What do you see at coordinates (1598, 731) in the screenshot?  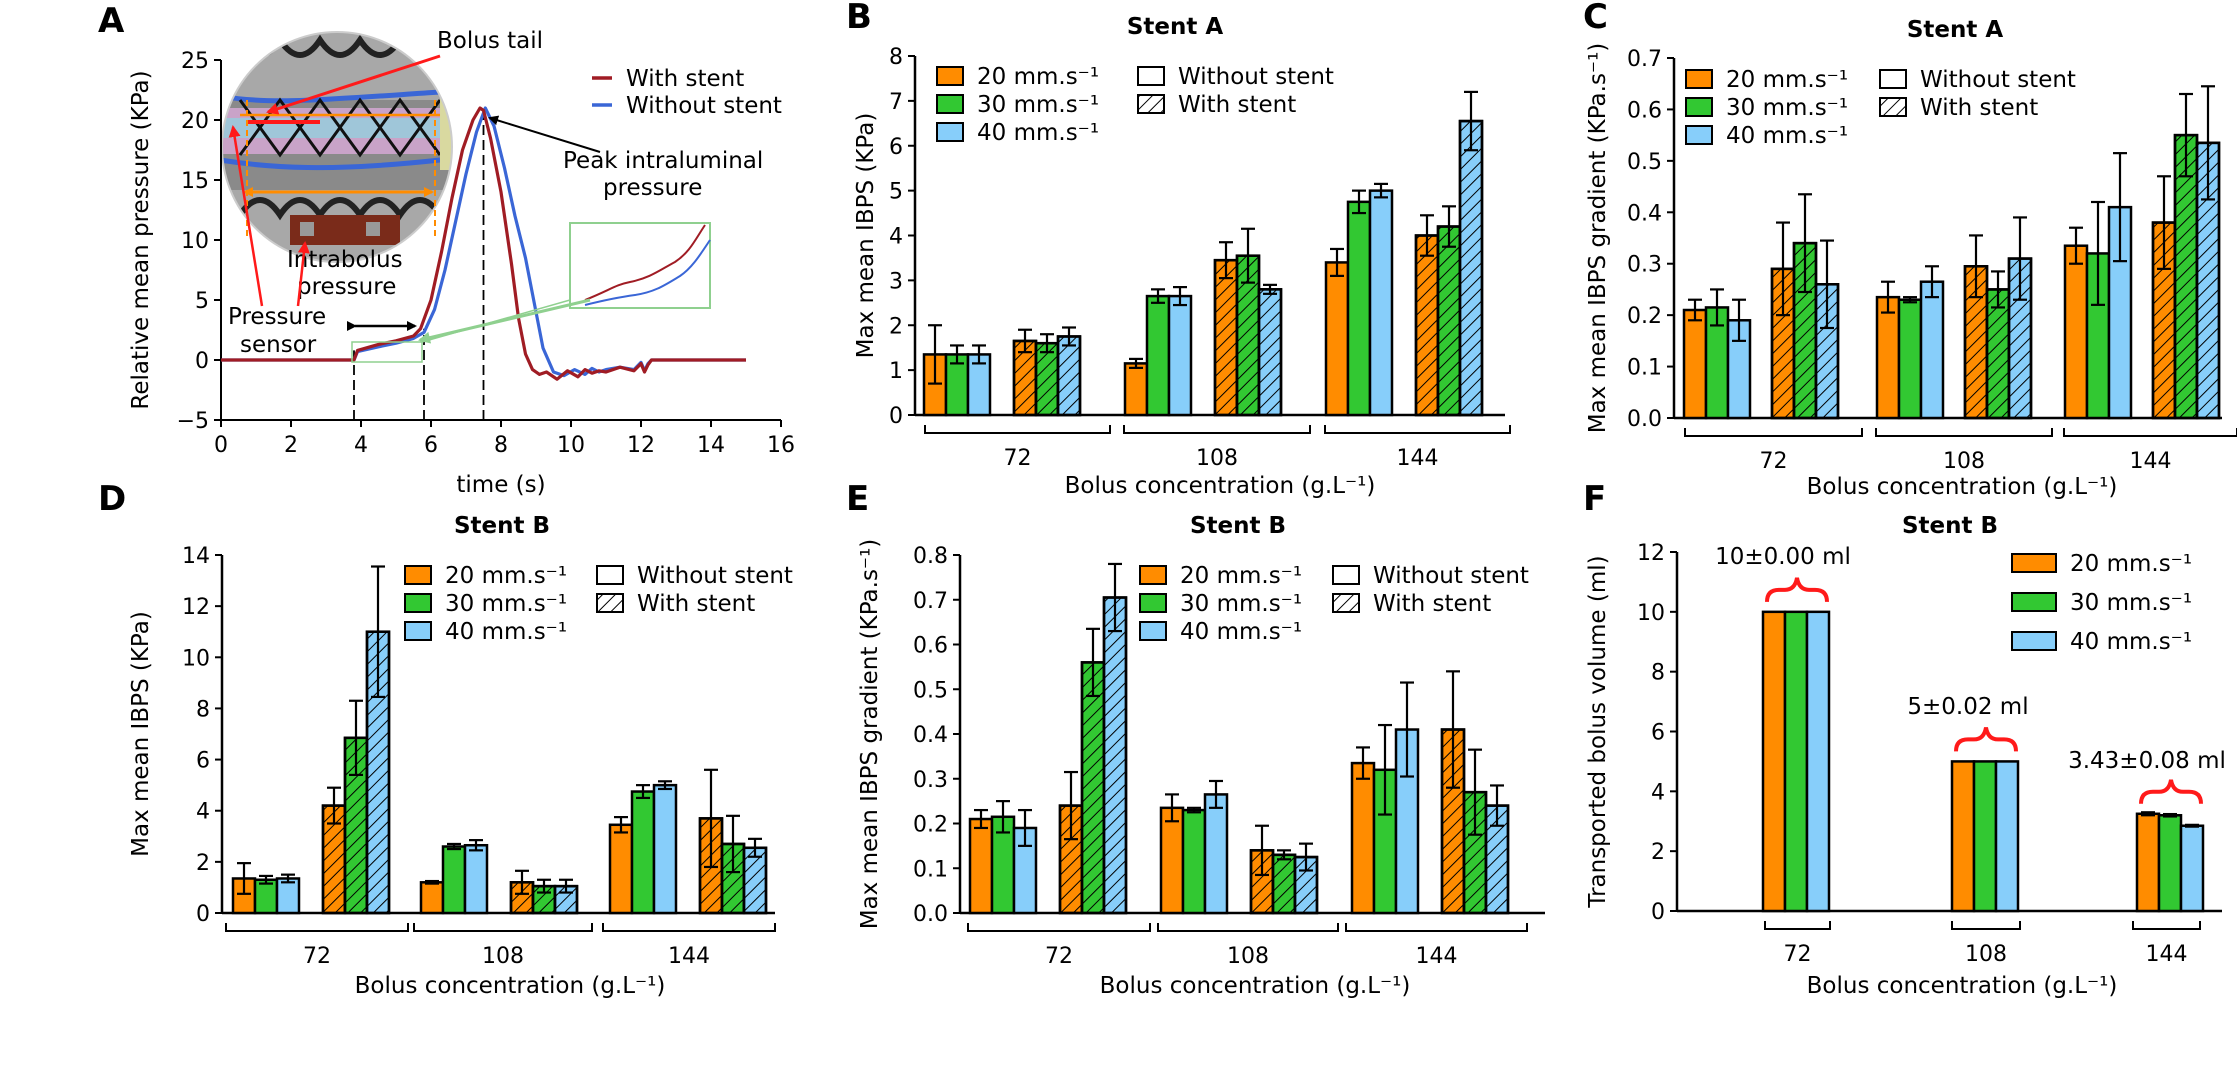 I see `y-axis-label: Transported bolus volume (ml)` at bounding box center [1598, 731].